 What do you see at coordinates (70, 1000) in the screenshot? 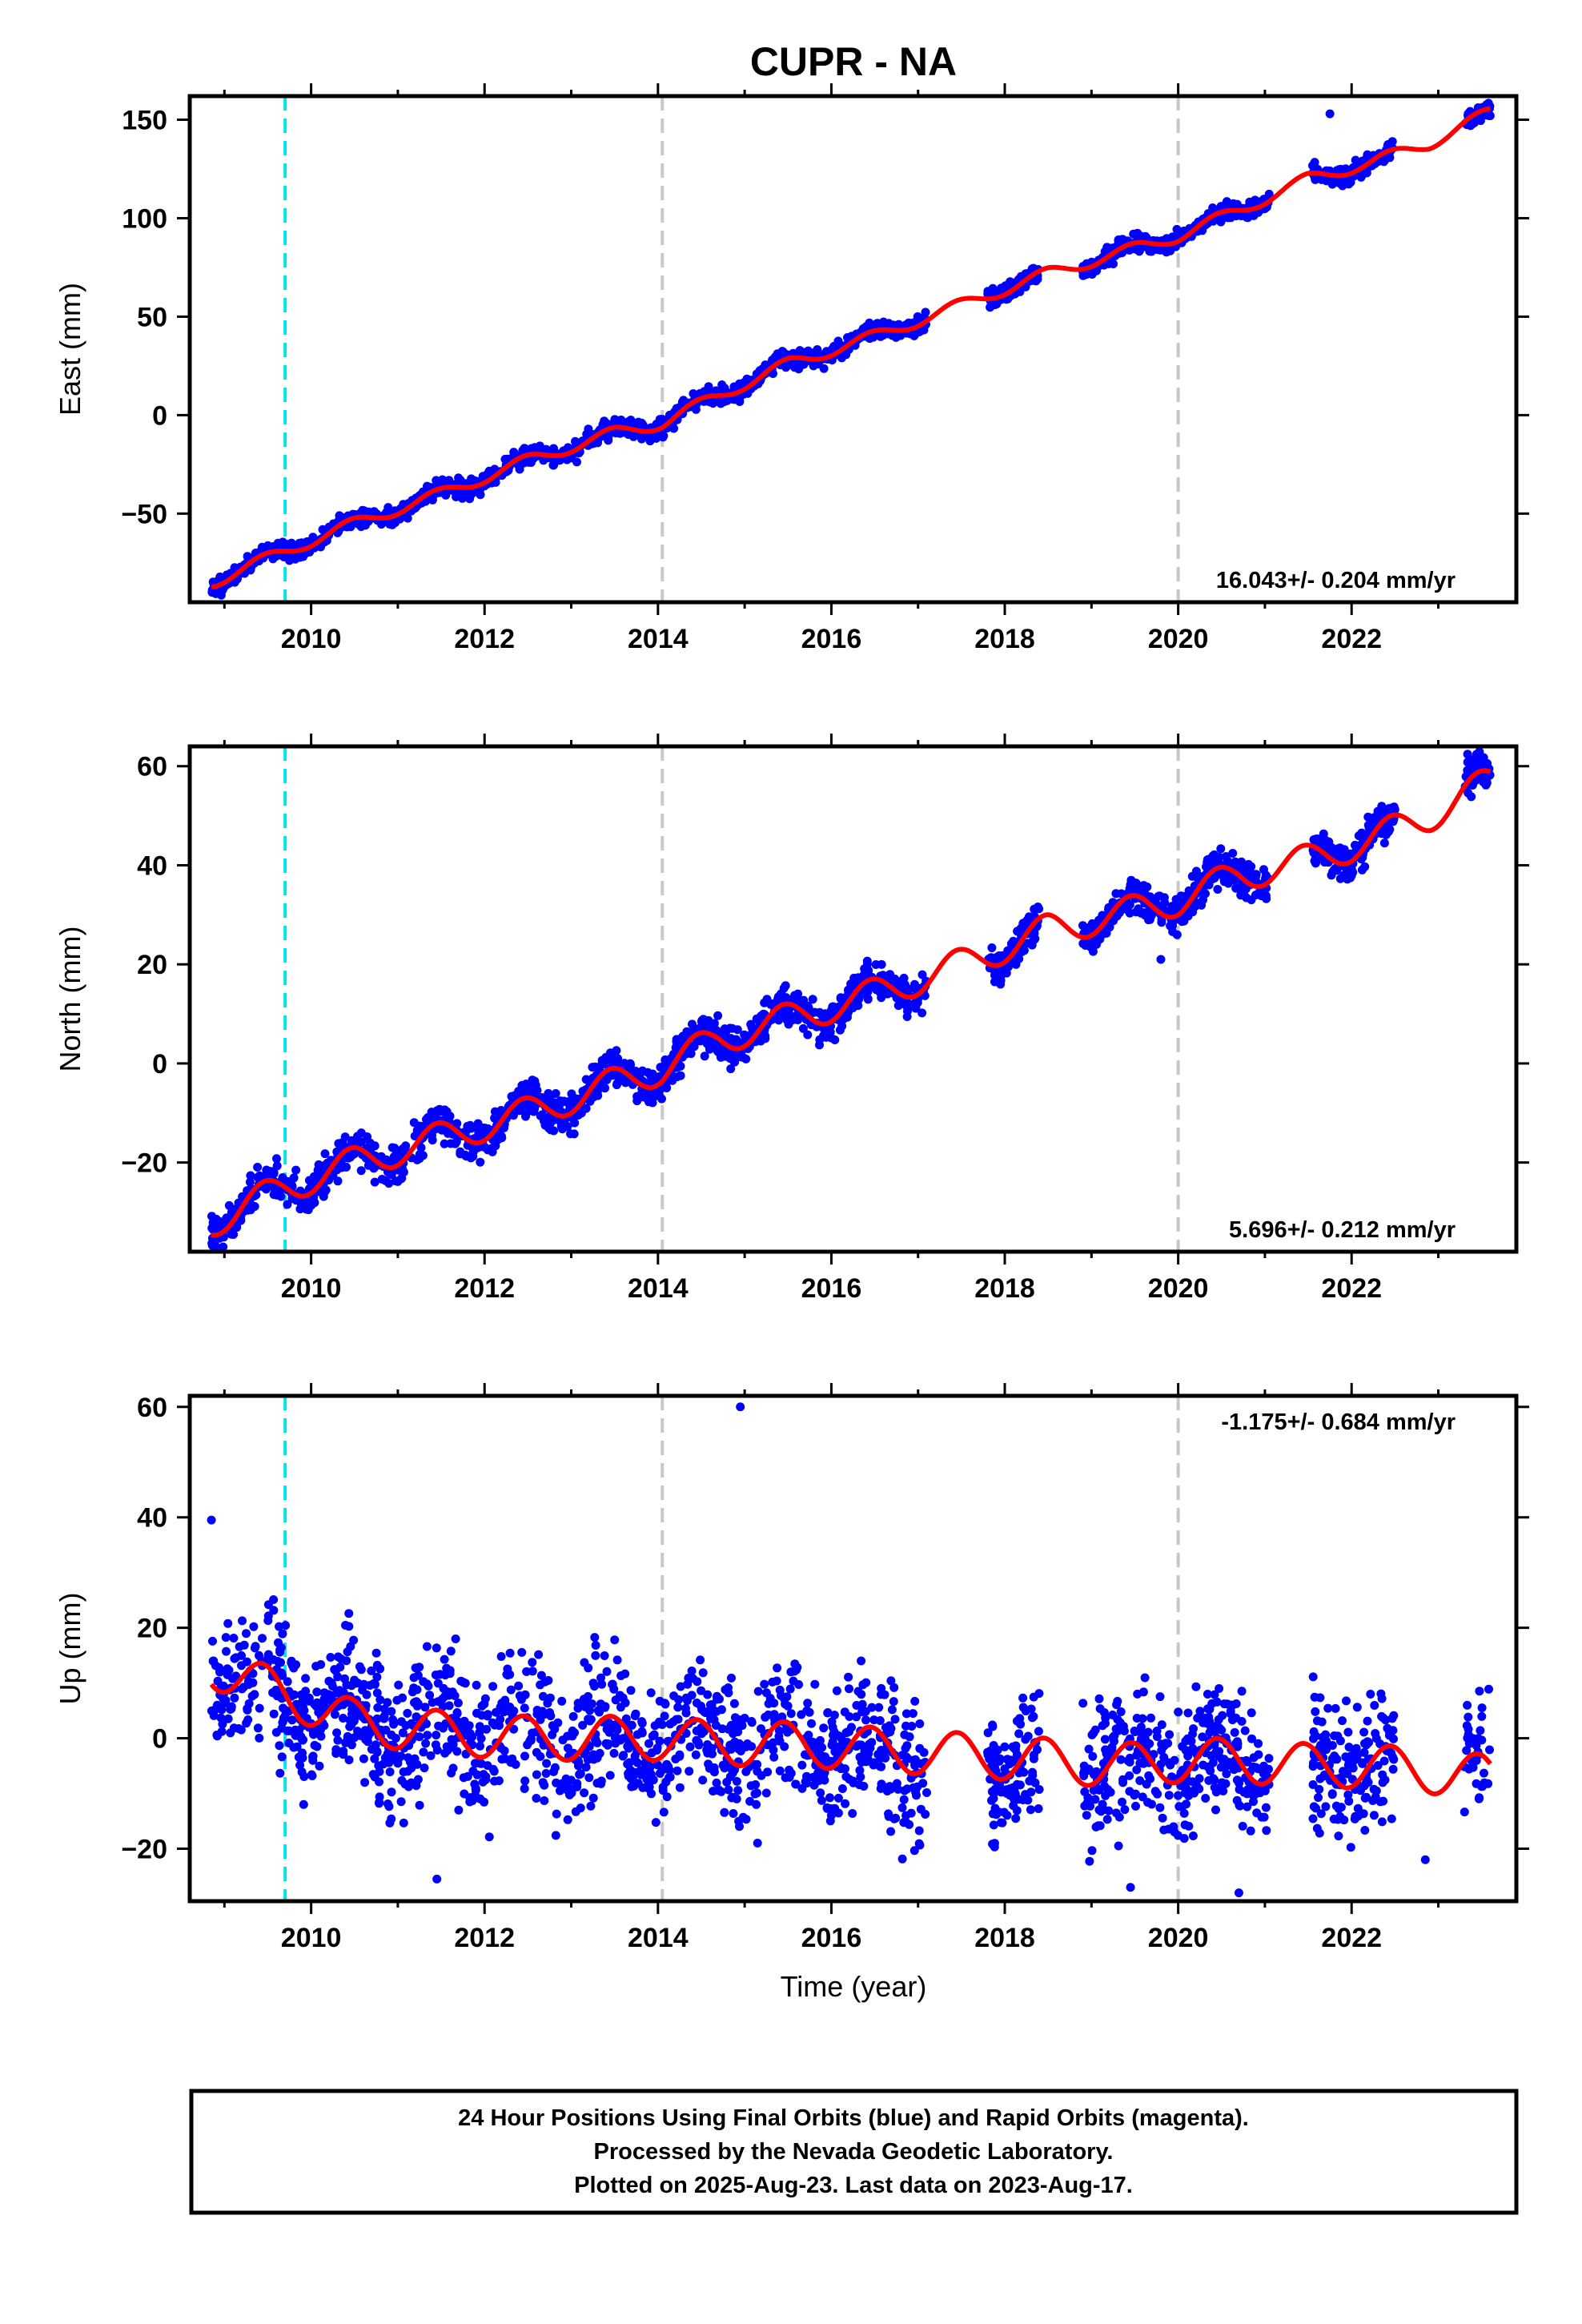
I see `y-axis-label: North (mm)` at bounding box center [70, 1000].